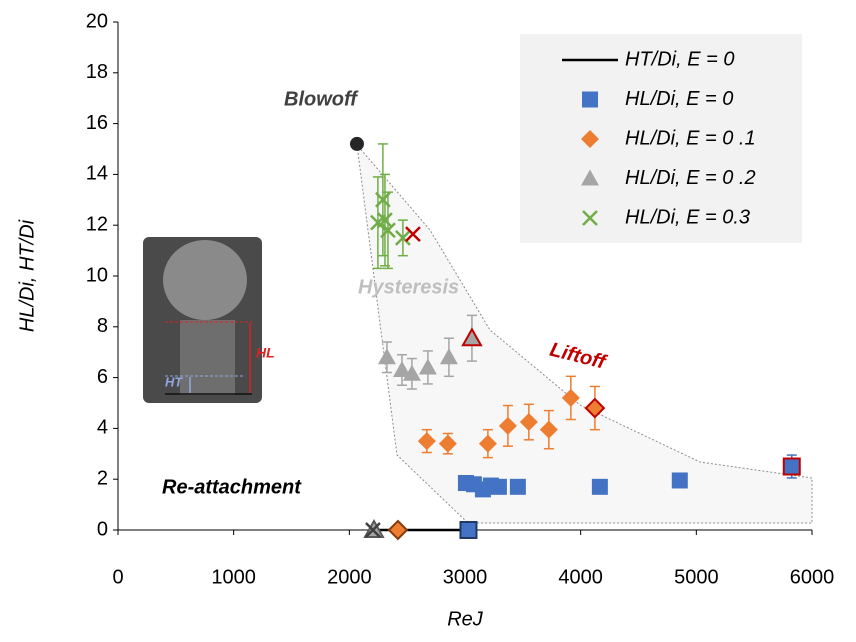 The image size is (856, 642). I want to click on y-tick-label: 2, so click(102, 478).